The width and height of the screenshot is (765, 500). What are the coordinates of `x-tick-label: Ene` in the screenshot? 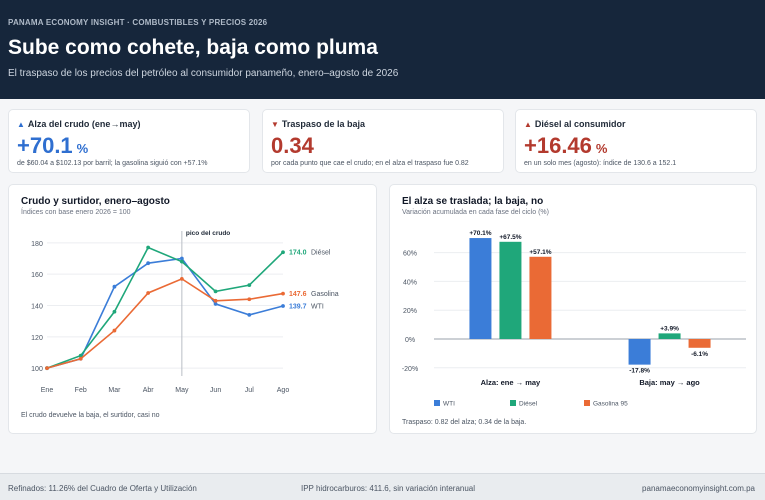 It's located at (47, 390).